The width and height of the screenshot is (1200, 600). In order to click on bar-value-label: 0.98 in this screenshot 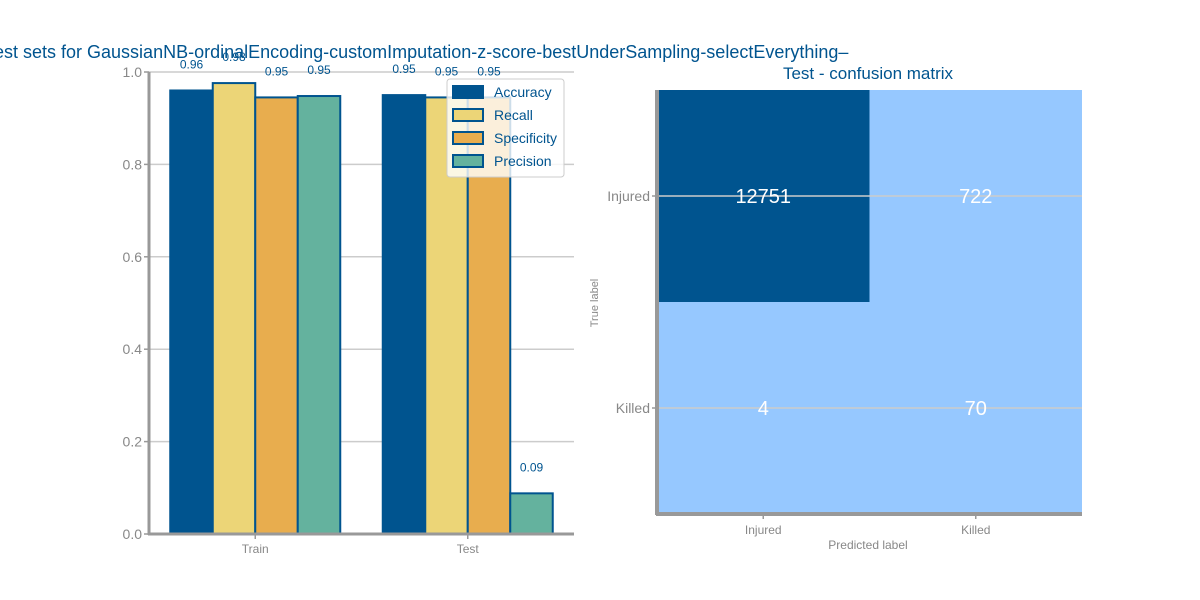, I will do `click(234, 57)`.